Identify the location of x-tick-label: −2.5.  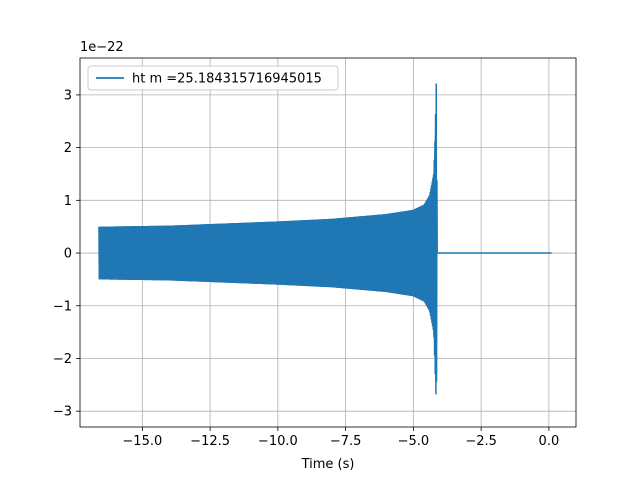
(481, 441).